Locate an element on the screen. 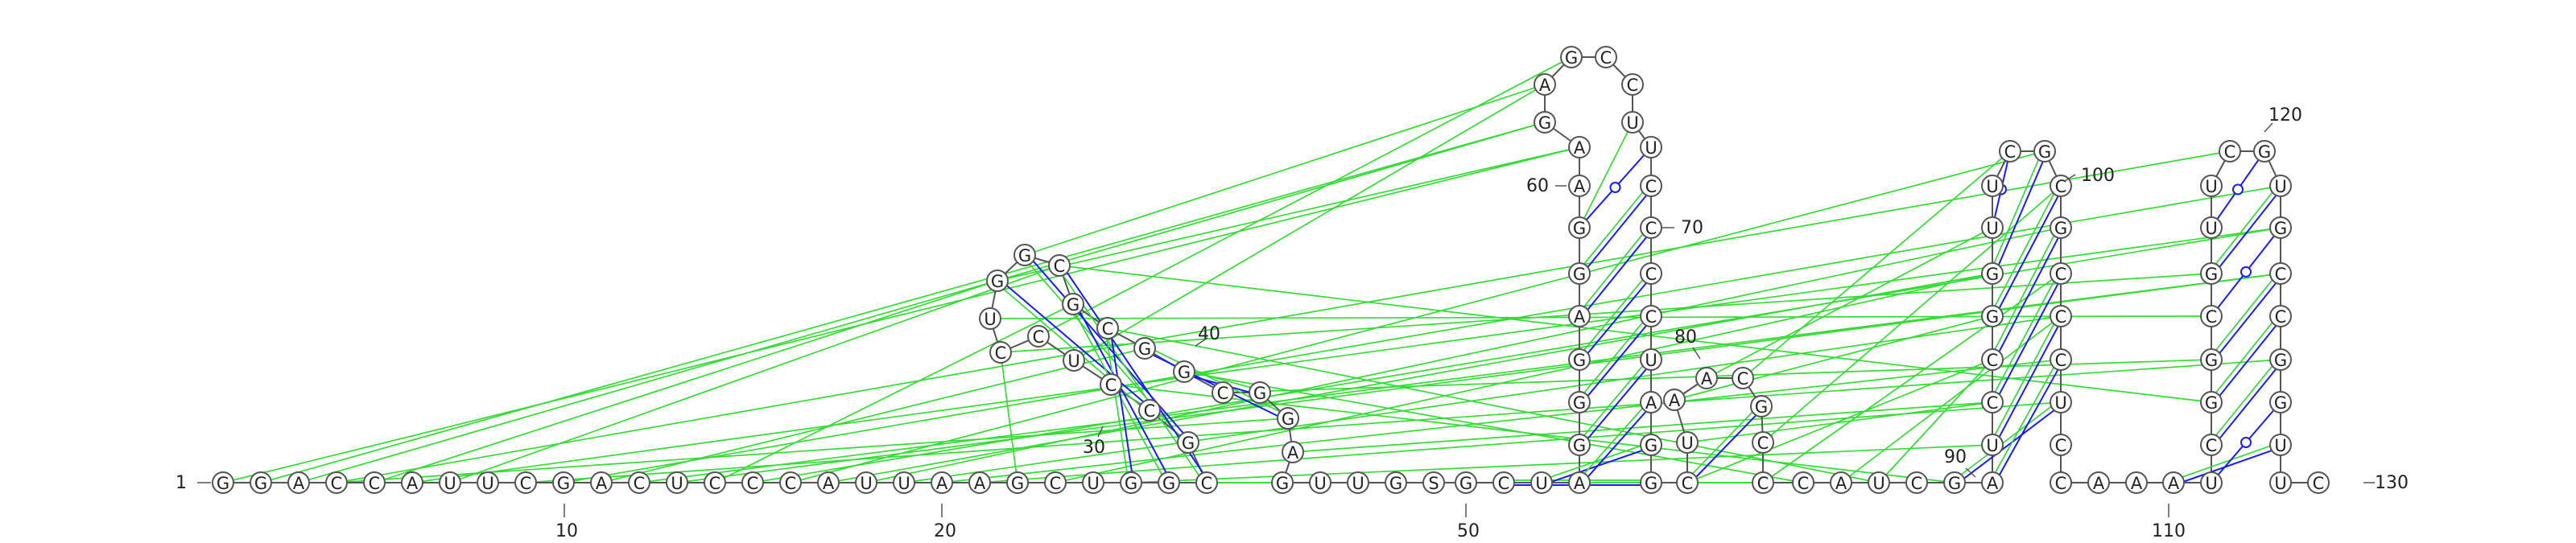  nucleotide-1: G is located at coordinates (223, 483).